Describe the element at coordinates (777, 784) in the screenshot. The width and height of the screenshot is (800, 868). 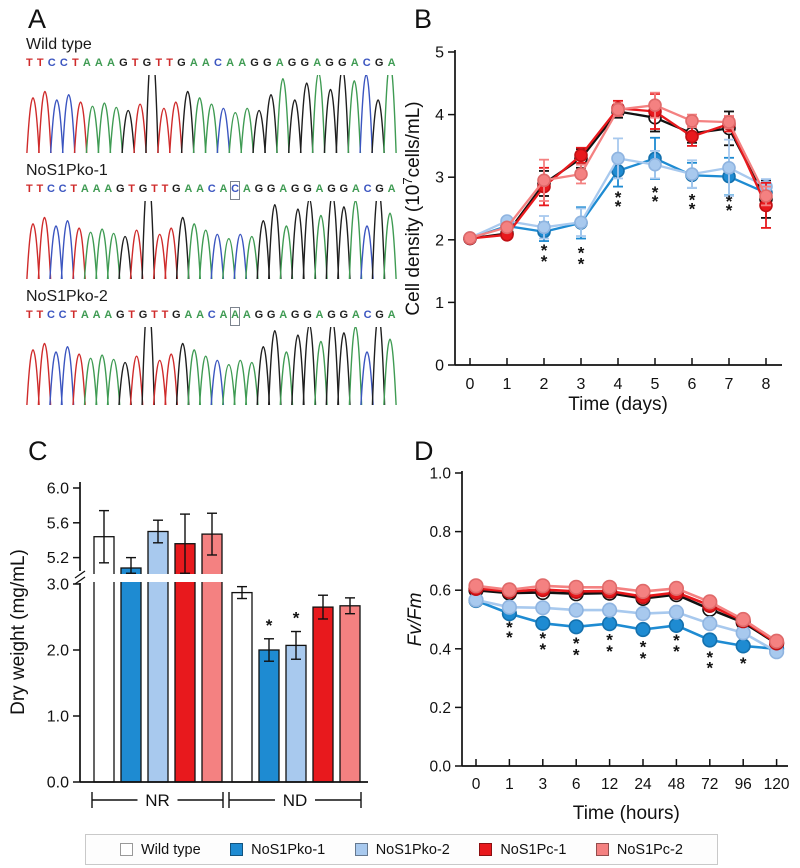
I see `x-tick-label: 120` at that location.